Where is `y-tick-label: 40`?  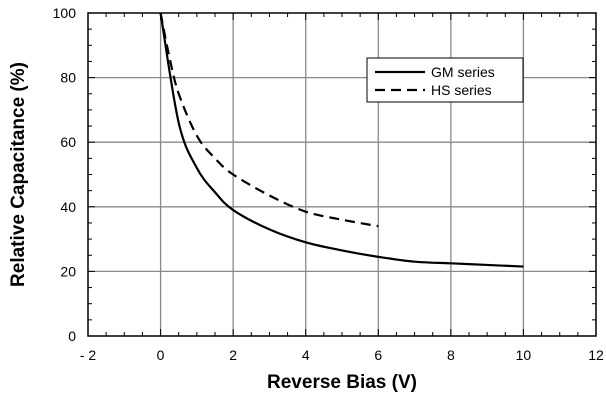 y-tick-label: 40 is located at coordinates (68, 207).